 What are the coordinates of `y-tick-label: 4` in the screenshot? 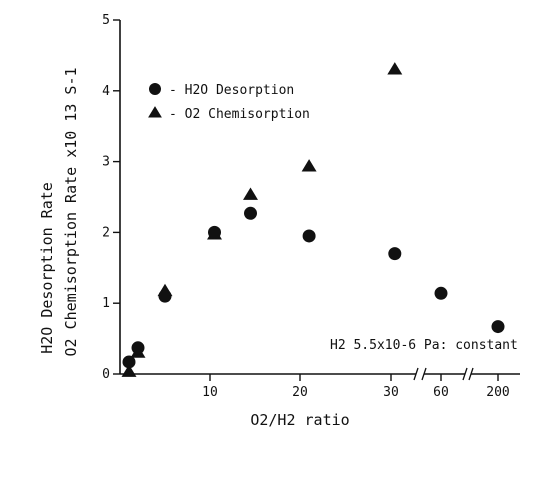 It's located at (106, 91).